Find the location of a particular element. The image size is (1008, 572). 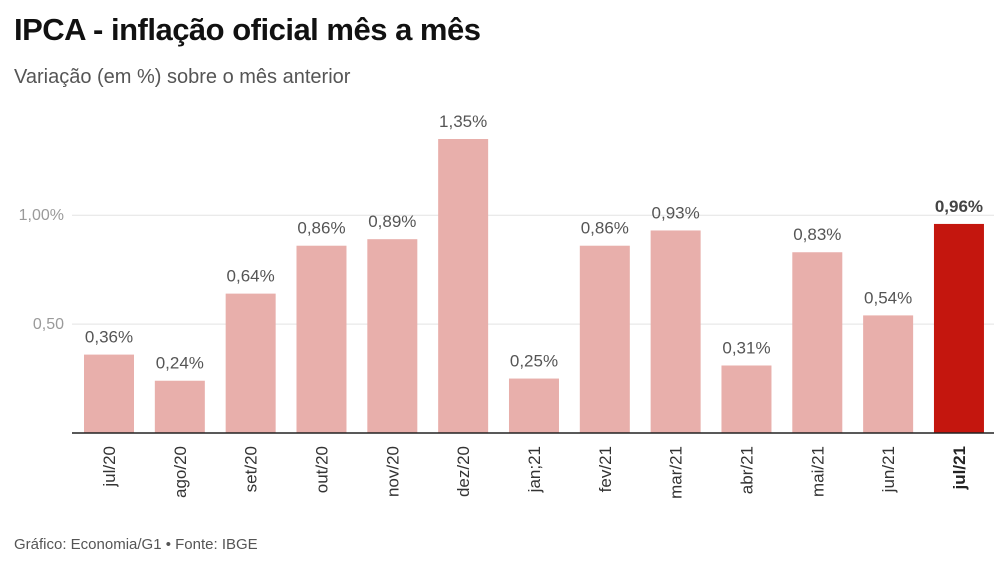

value-label: 0,89% is located at coordinates (392, 221).